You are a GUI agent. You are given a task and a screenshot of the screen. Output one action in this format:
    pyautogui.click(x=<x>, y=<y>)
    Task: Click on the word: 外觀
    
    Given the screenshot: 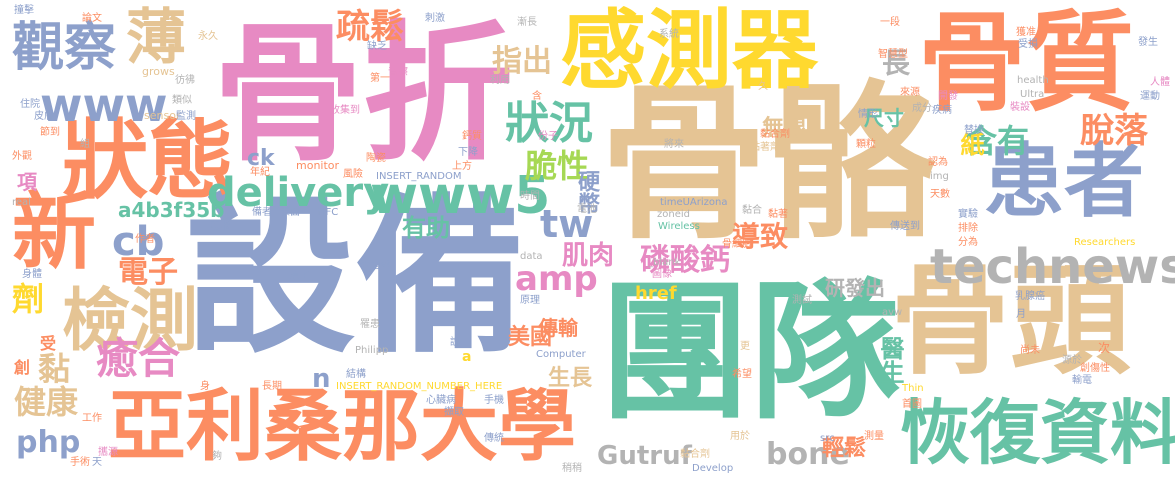 What is the action you would take?
    pyautogui.click(x=22, y=156)
    